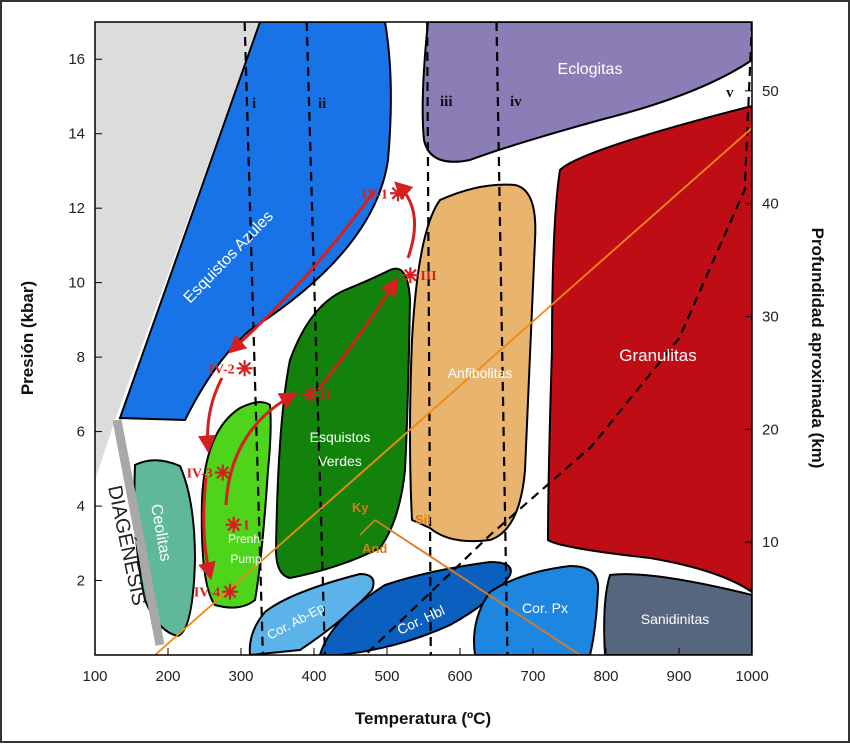 The image size is (850, 748). I want to click on arrow-iii-iv1, so click(405, 220).